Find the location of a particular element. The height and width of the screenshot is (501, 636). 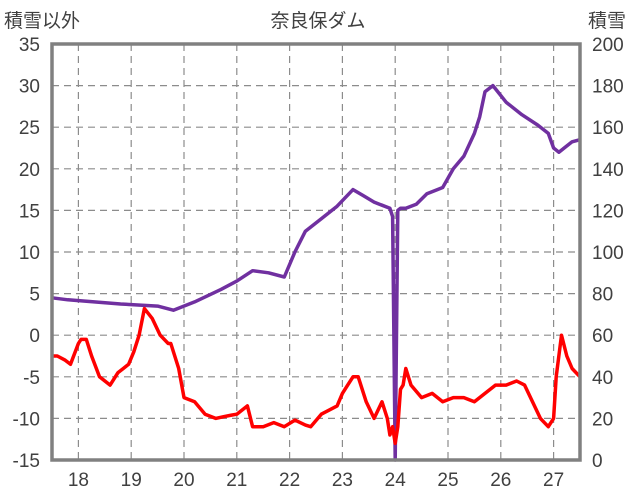

right-tick-label: 120 is located at coordinates (608, 211).